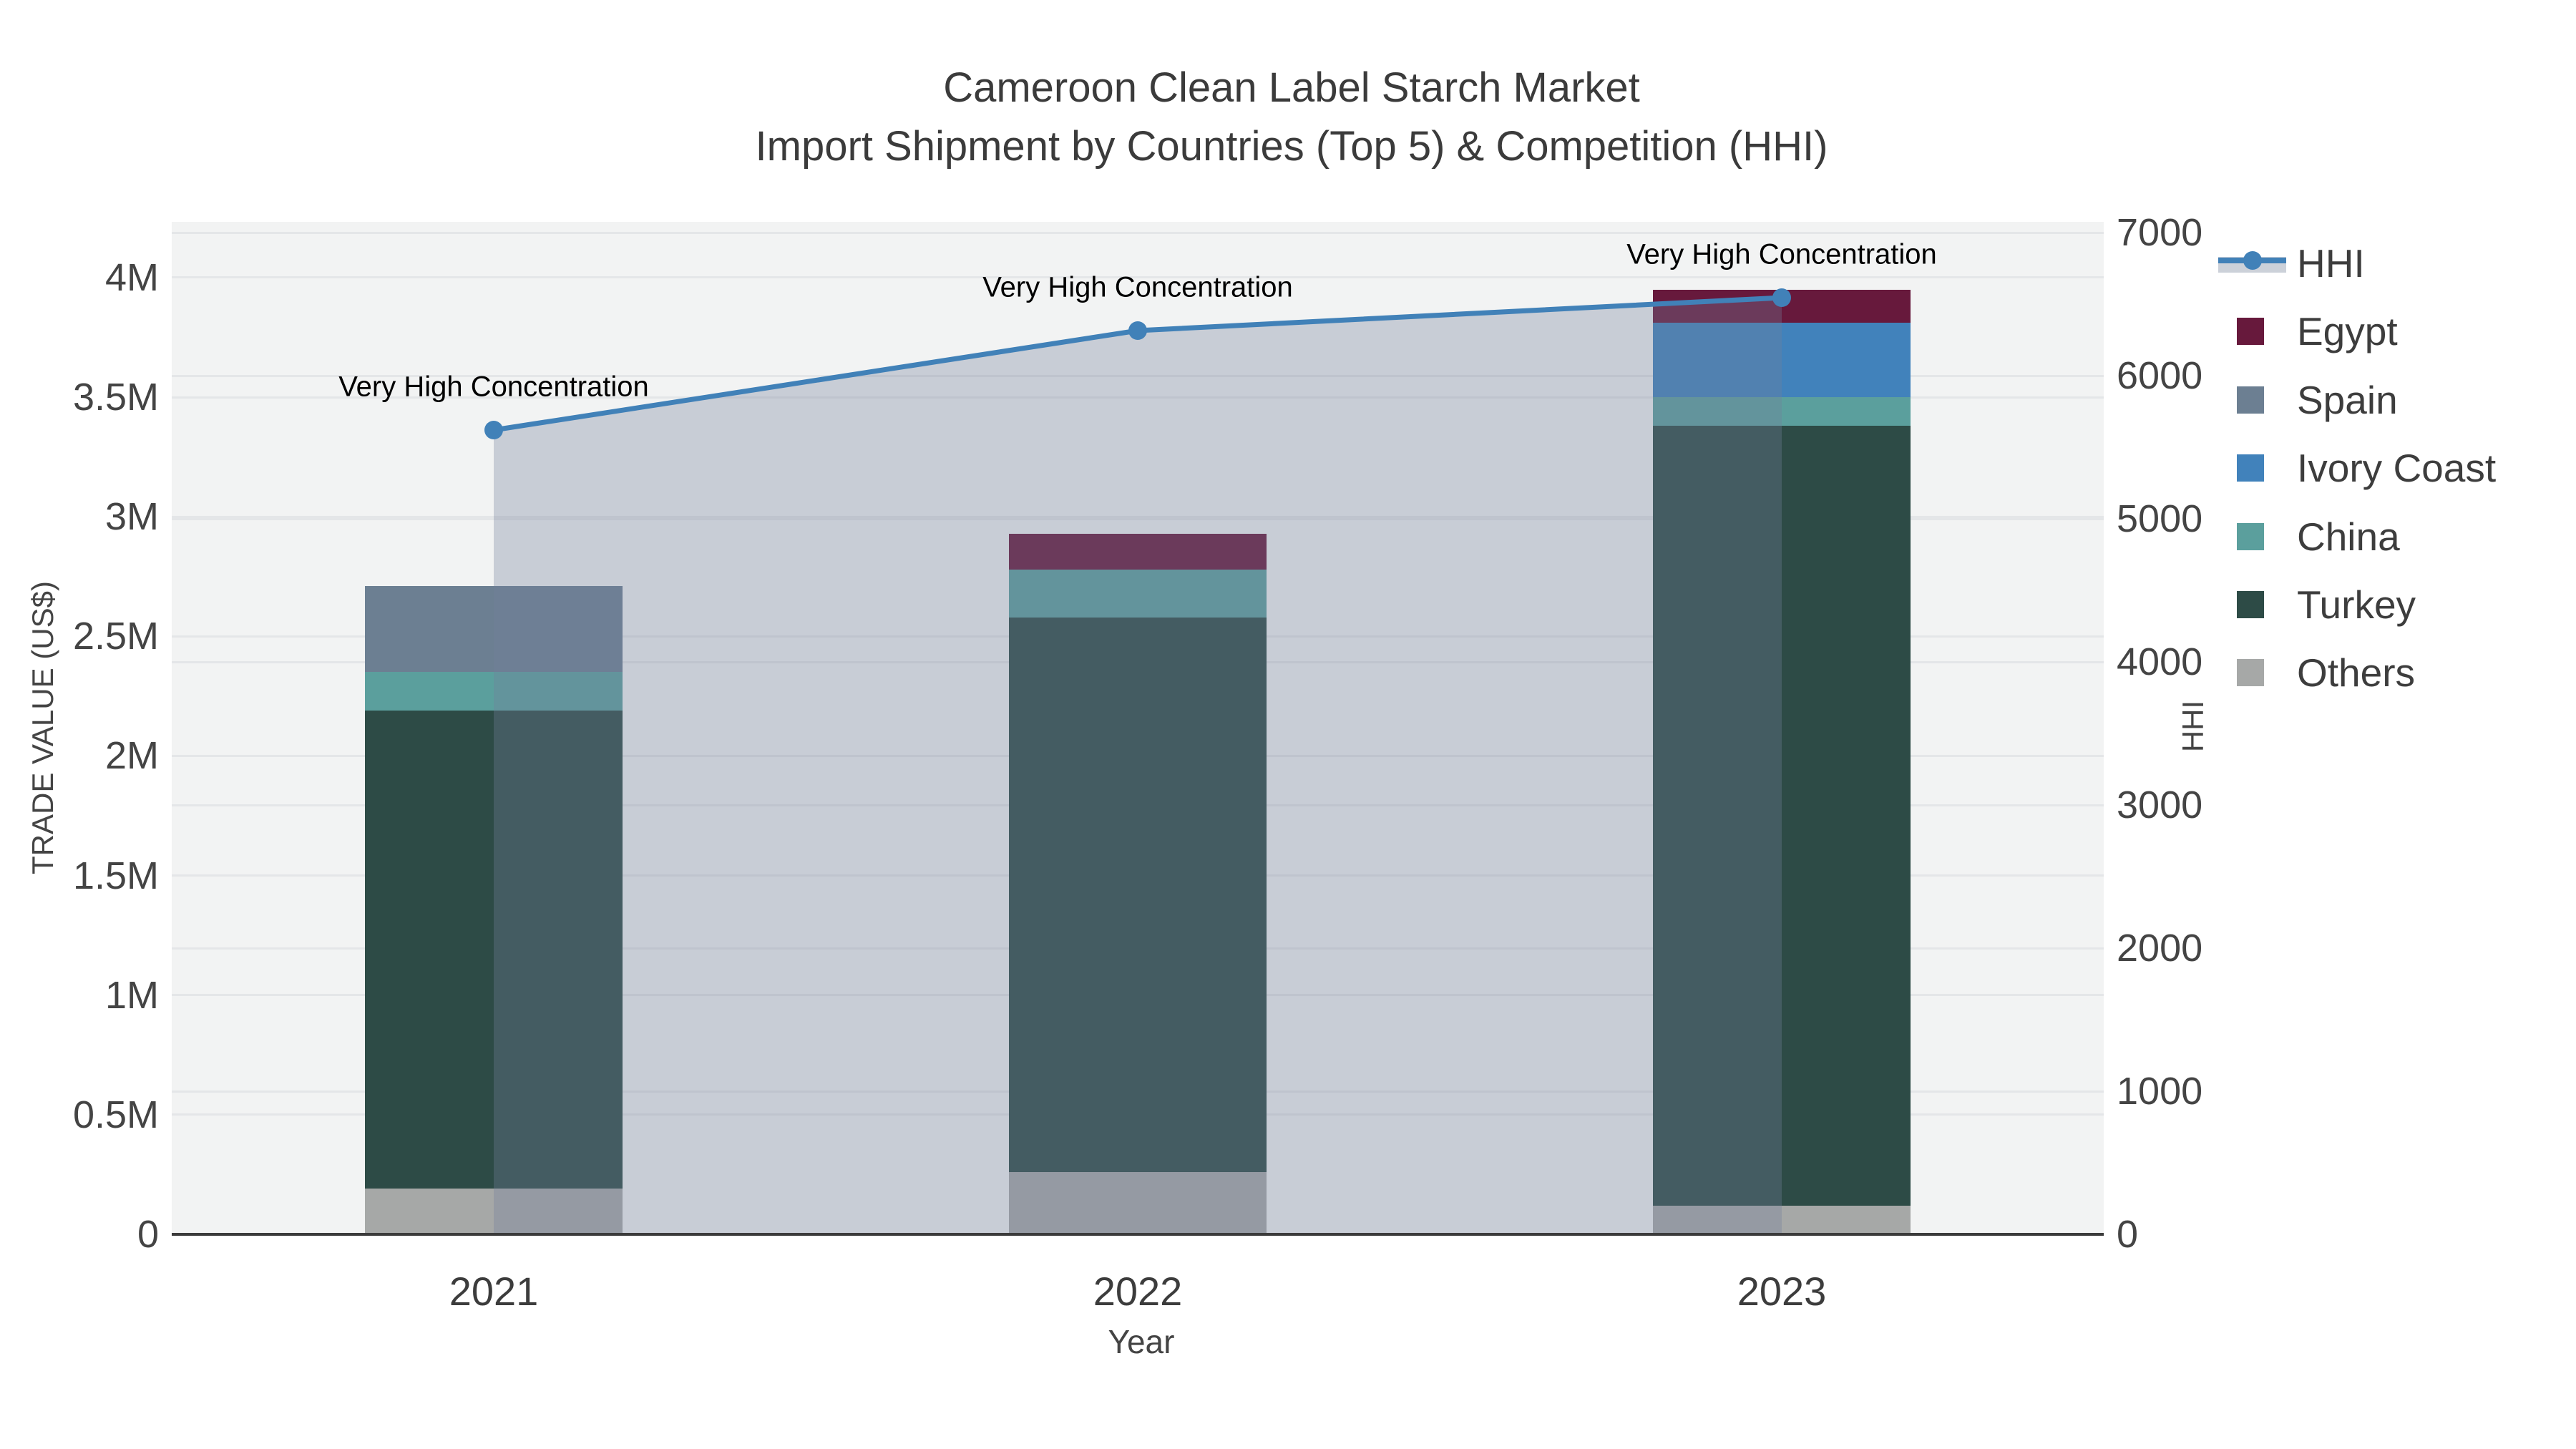  I want to click on bar-segment-2021-turkey, so click(494, 949).